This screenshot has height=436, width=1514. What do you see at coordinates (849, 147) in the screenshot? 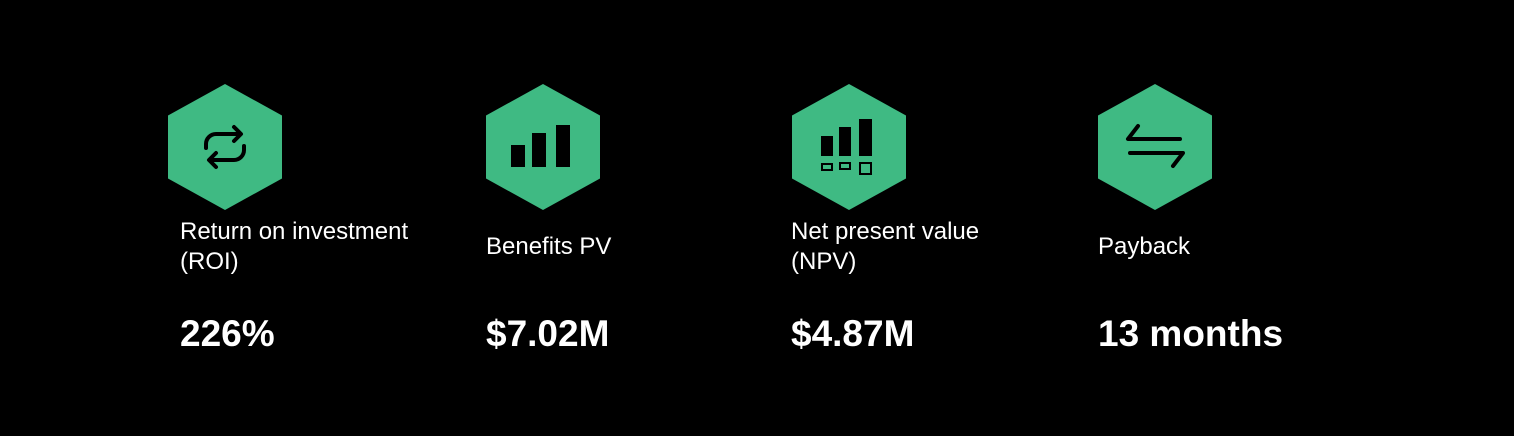
I see `npv-icon` at bounding box center [849, 147].